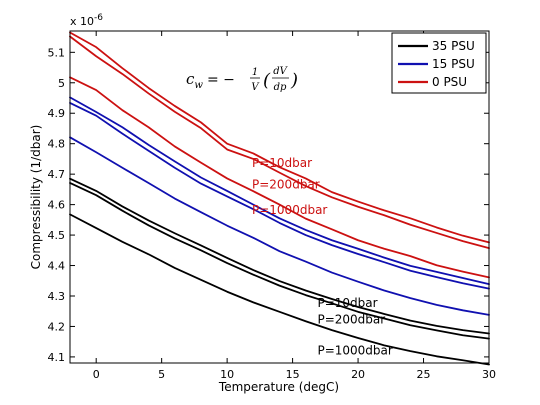  Describe the element at coordinates (358, 374) in the screenshot. I see `x-tick-label: 20` at that location.